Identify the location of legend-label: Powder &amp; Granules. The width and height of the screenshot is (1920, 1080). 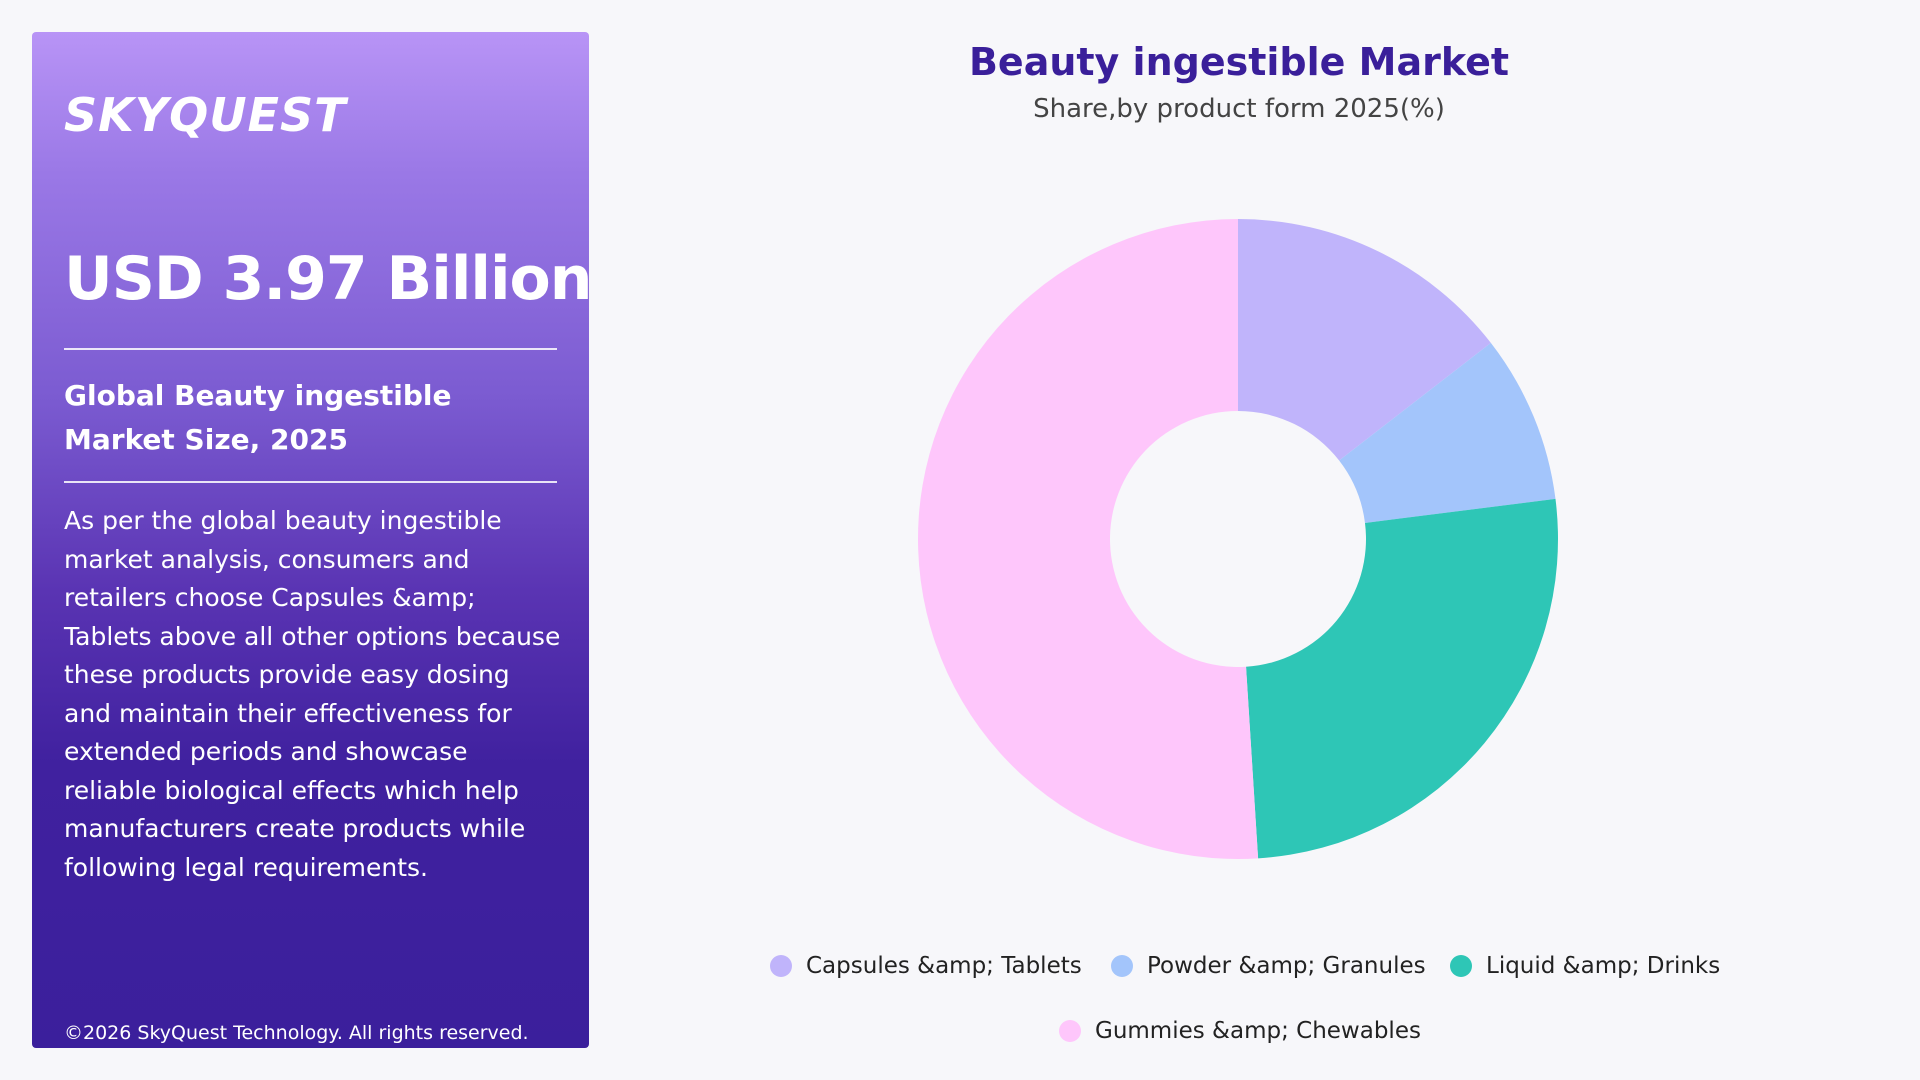
(1286, 966).